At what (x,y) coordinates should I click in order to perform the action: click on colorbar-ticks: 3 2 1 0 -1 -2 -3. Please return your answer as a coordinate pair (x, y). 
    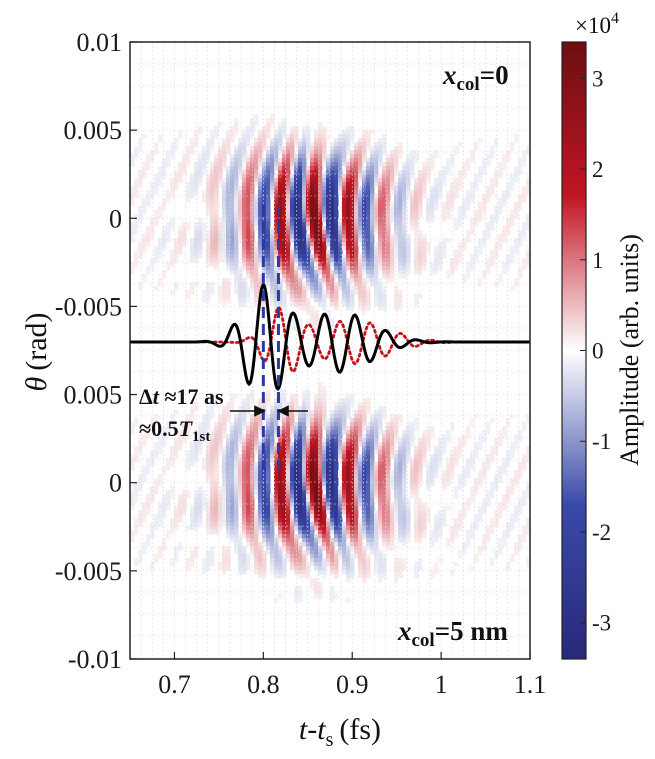
    Looking at the image, I should click on (595, 351).